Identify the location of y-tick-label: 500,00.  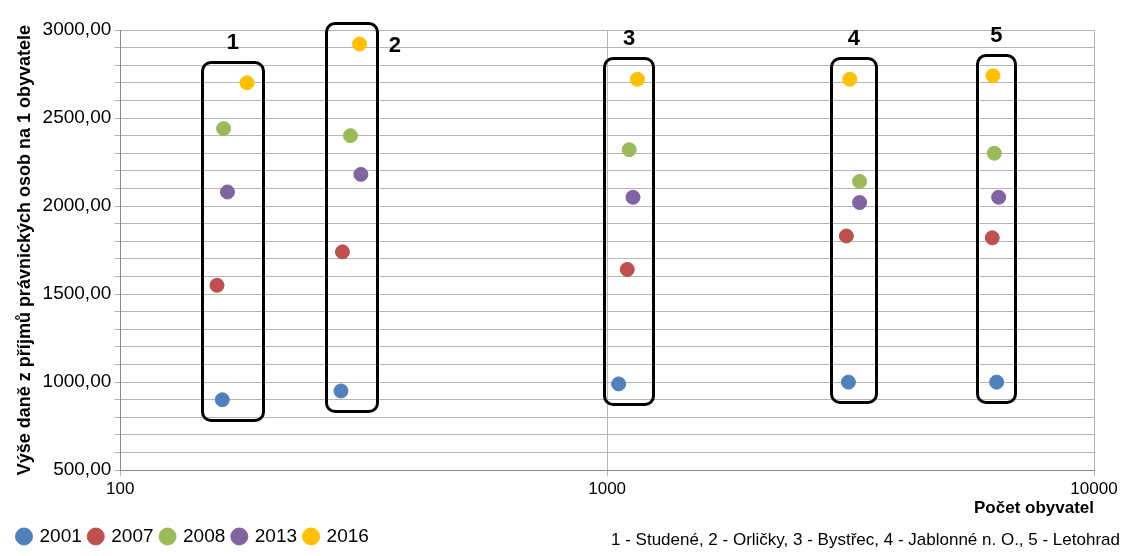
(82, 469).